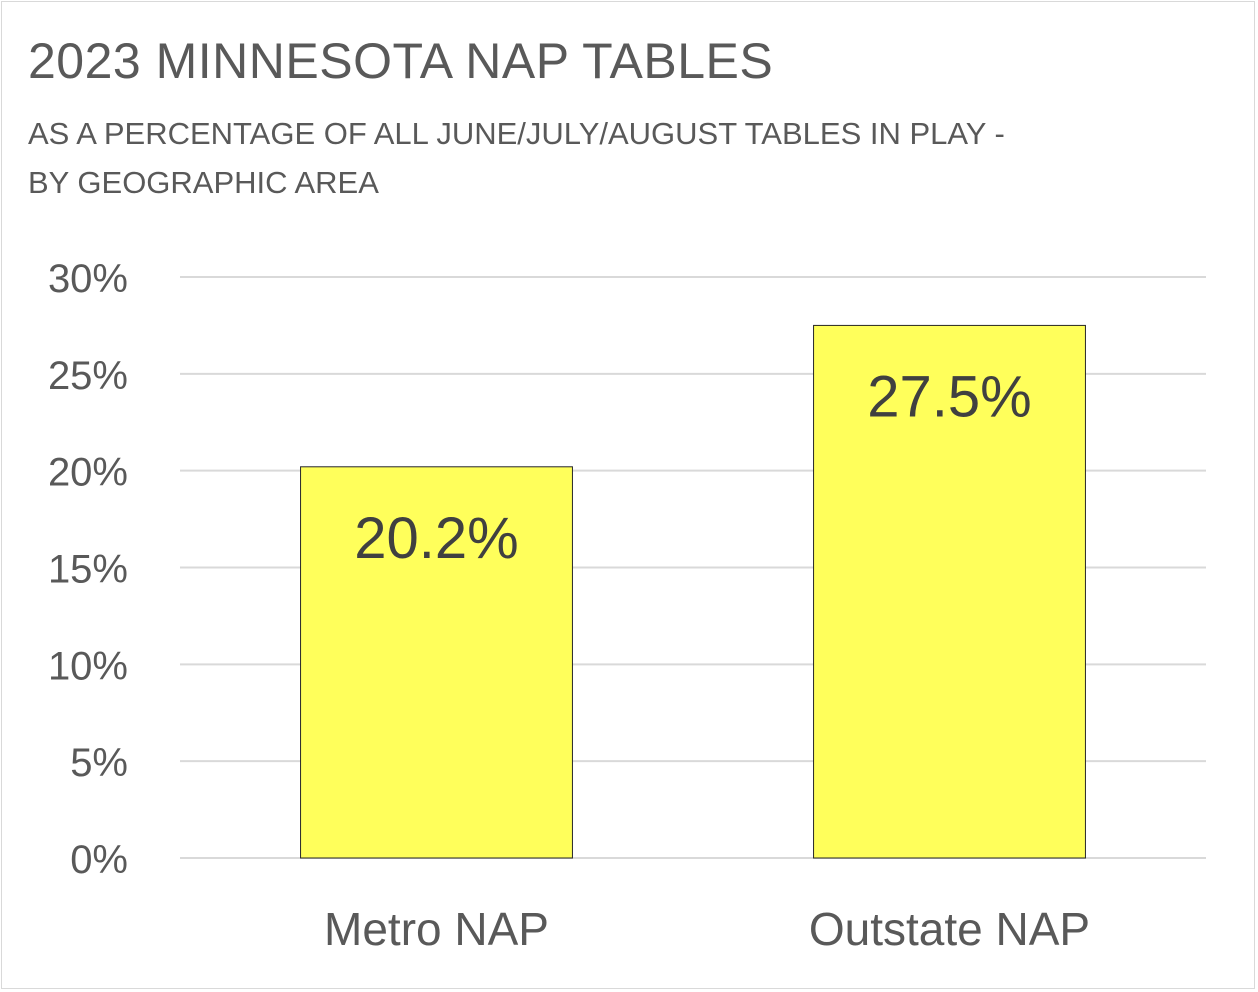  Describe the element at coordinates (436, 538) in the screenshot. I see `data-label: 20.2%` at that location.